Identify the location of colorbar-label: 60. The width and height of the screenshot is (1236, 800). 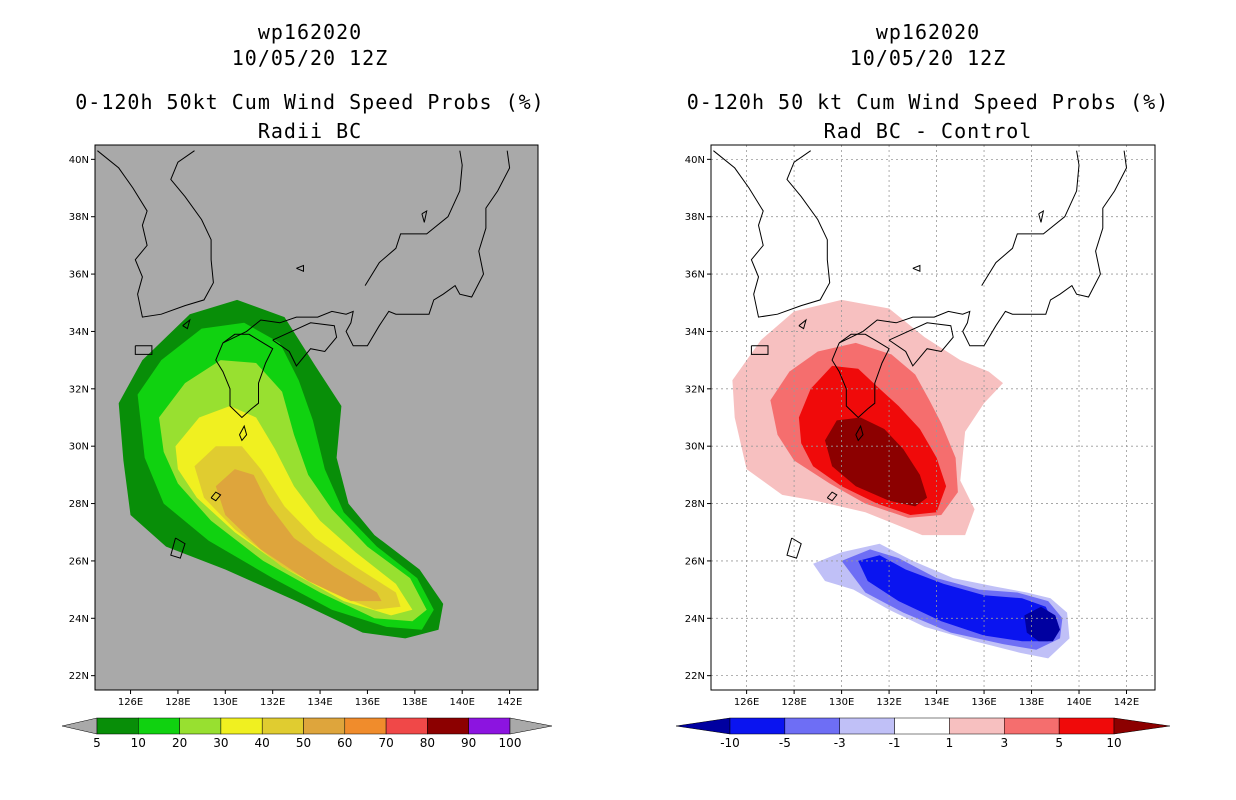
(344, 743).